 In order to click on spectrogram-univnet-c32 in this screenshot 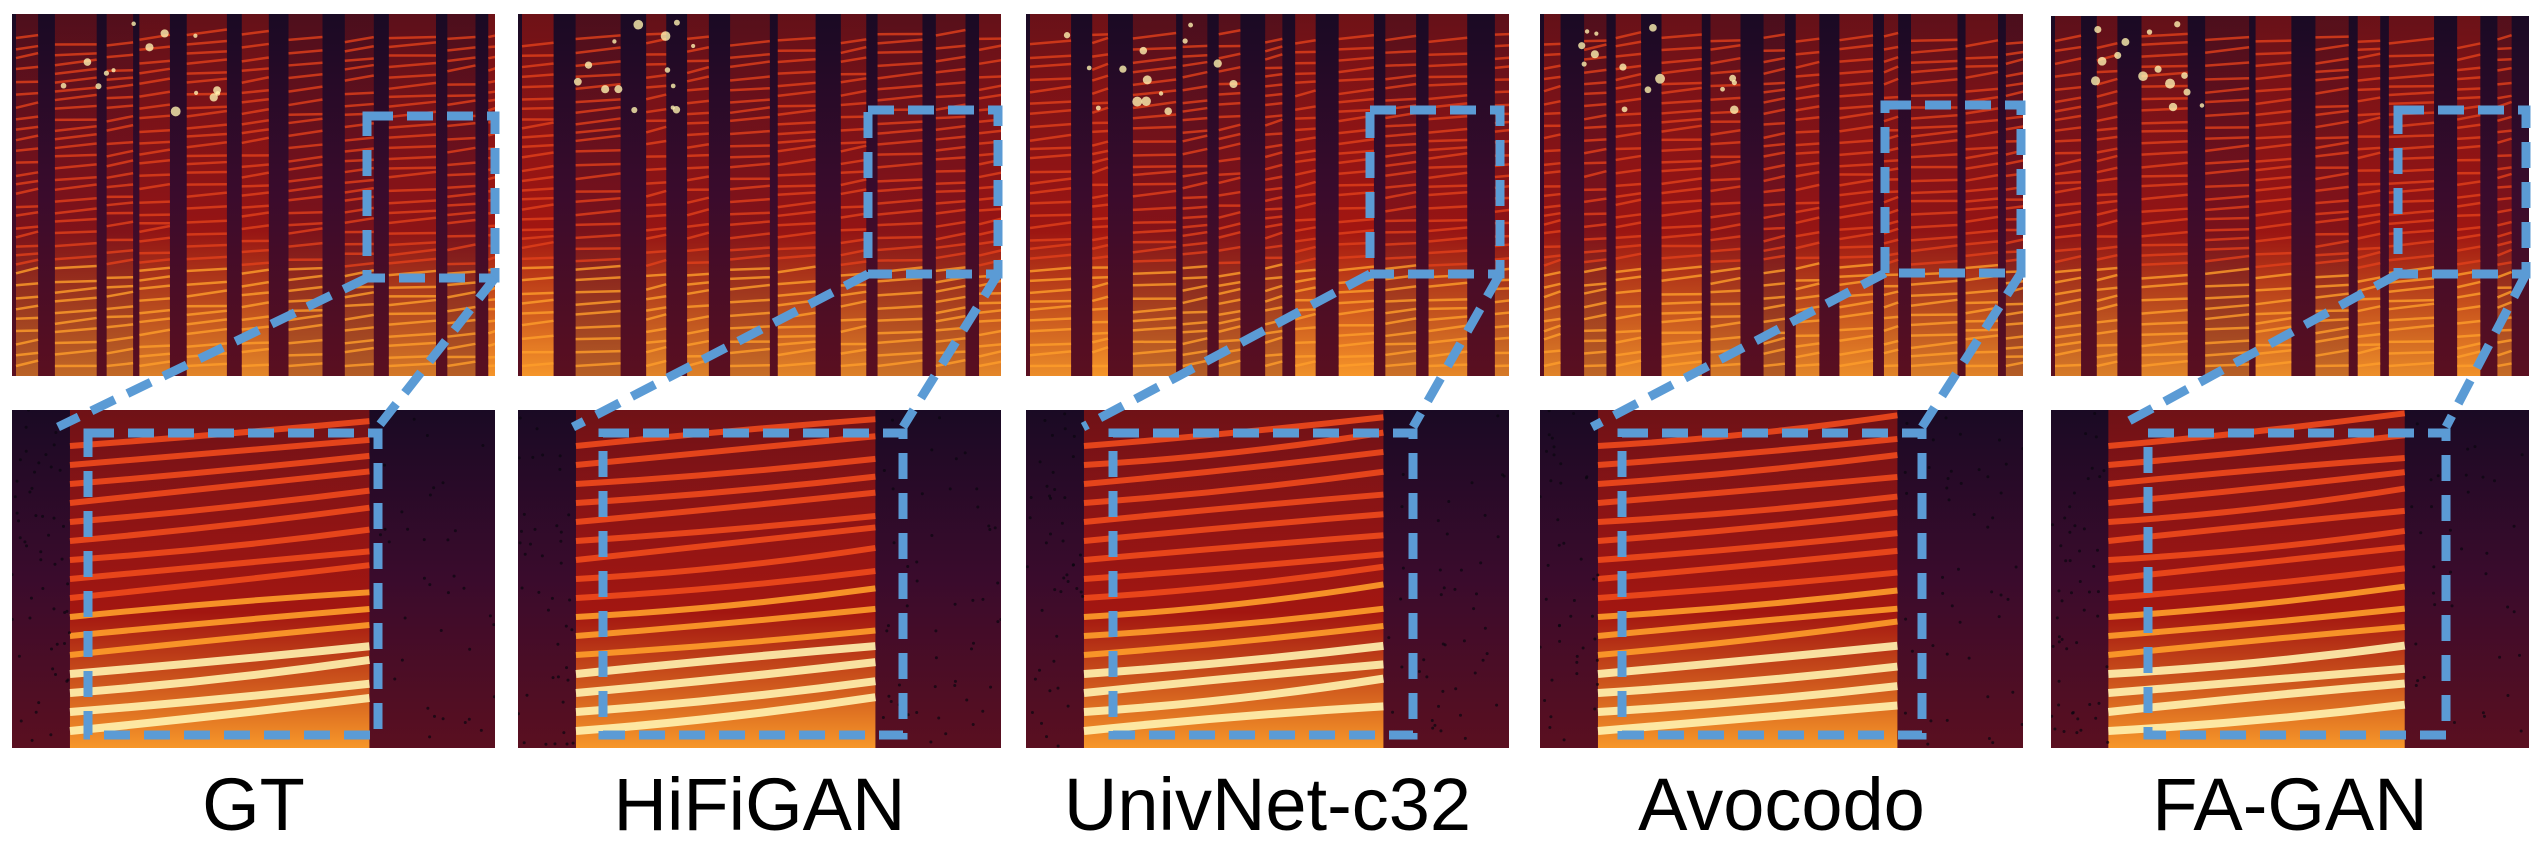, I will do `click(1267, 195)`.